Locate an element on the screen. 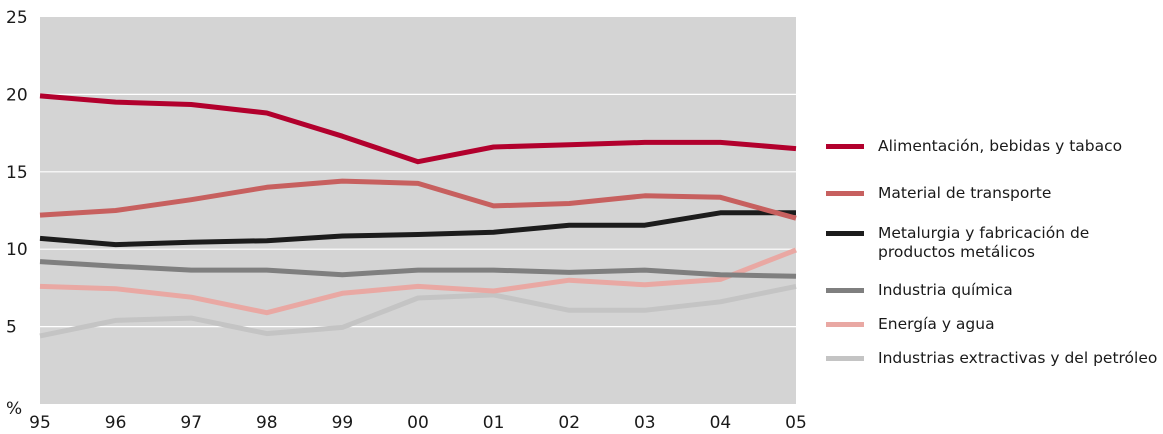 Image resolution: width=1163 pixels, height=434 pixels. legend-label: Alimentación, bebidas y tabaco is located at coordinates (1000, 146).